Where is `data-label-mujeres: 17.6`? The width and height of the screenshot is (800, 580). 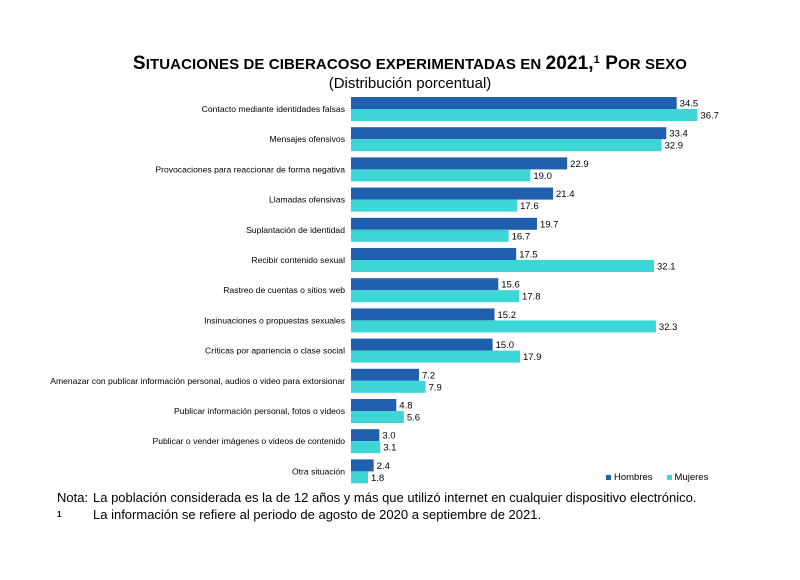 data-label-mujeres: 17.6 is located at coordinates (529, 206).